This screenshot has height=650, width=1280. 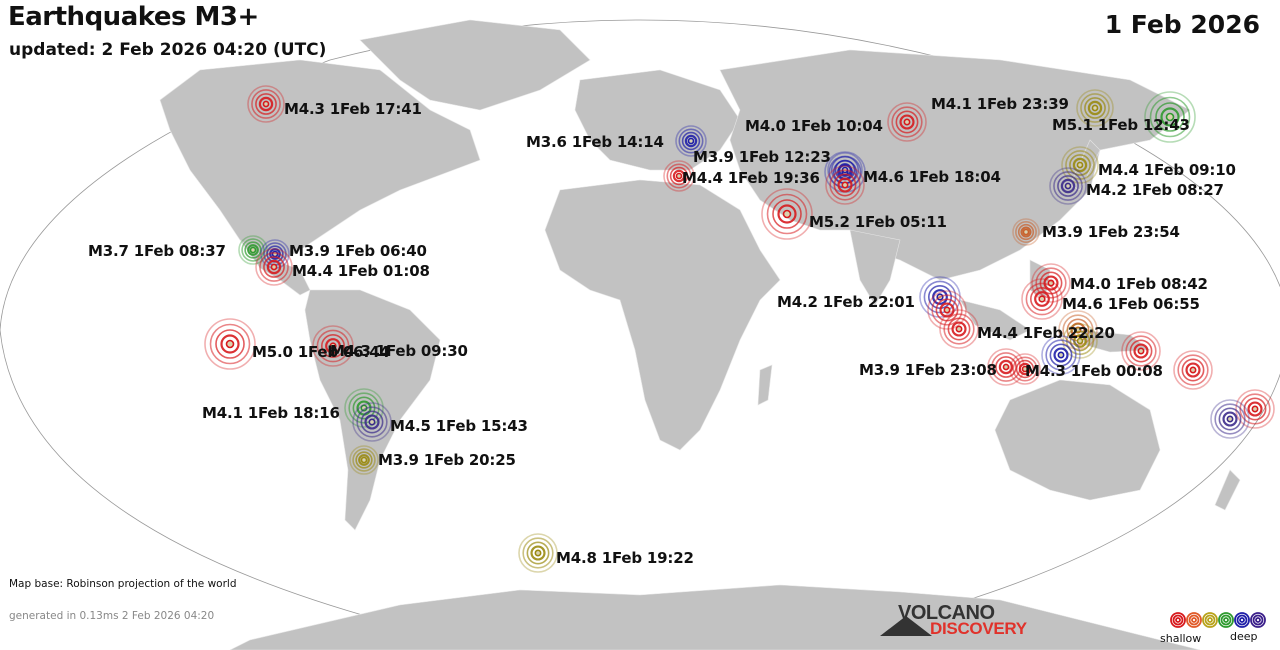 What do you see at coordinates (1111, 232) in the screenshot?
I see `earthquake-label: M3.9 1Feb 23:54` at bounding box center [1111, 232].